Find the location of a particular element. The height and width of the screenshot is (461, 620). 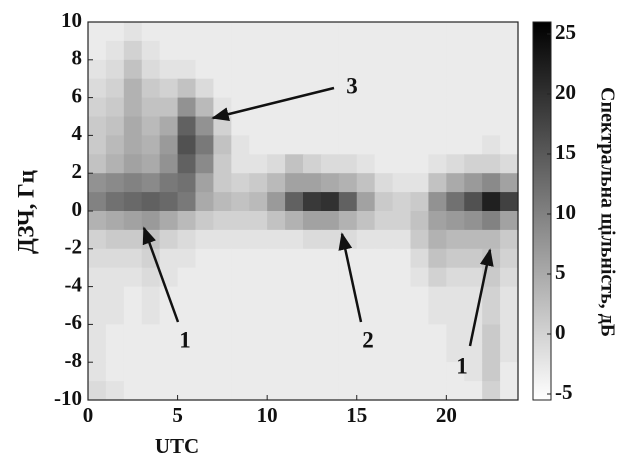

x-tick-label: 0 is located at coordinates (88, 415).